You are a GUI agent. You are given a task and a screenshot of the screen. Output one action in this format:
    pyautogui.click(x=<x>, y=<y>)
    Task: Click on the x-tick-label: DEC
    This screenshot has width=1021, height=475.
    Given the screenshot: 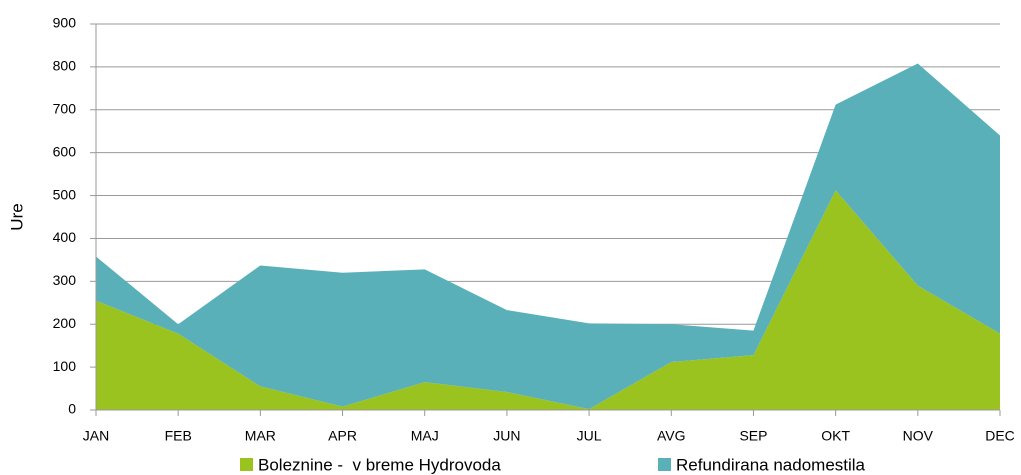 What is the action you would take?
    pyautogui.click(x=1000, y=436)
    